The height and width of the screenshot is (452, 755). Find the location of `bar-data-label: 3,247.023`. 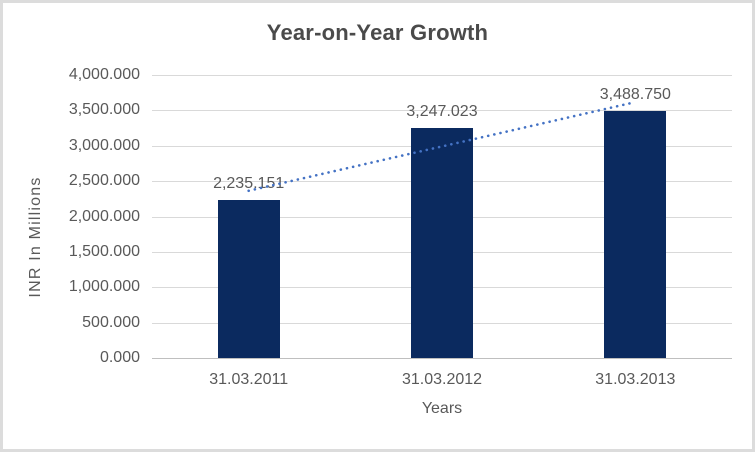

bar-data-label: 3,247.023 is located at coordinates (442, 112).